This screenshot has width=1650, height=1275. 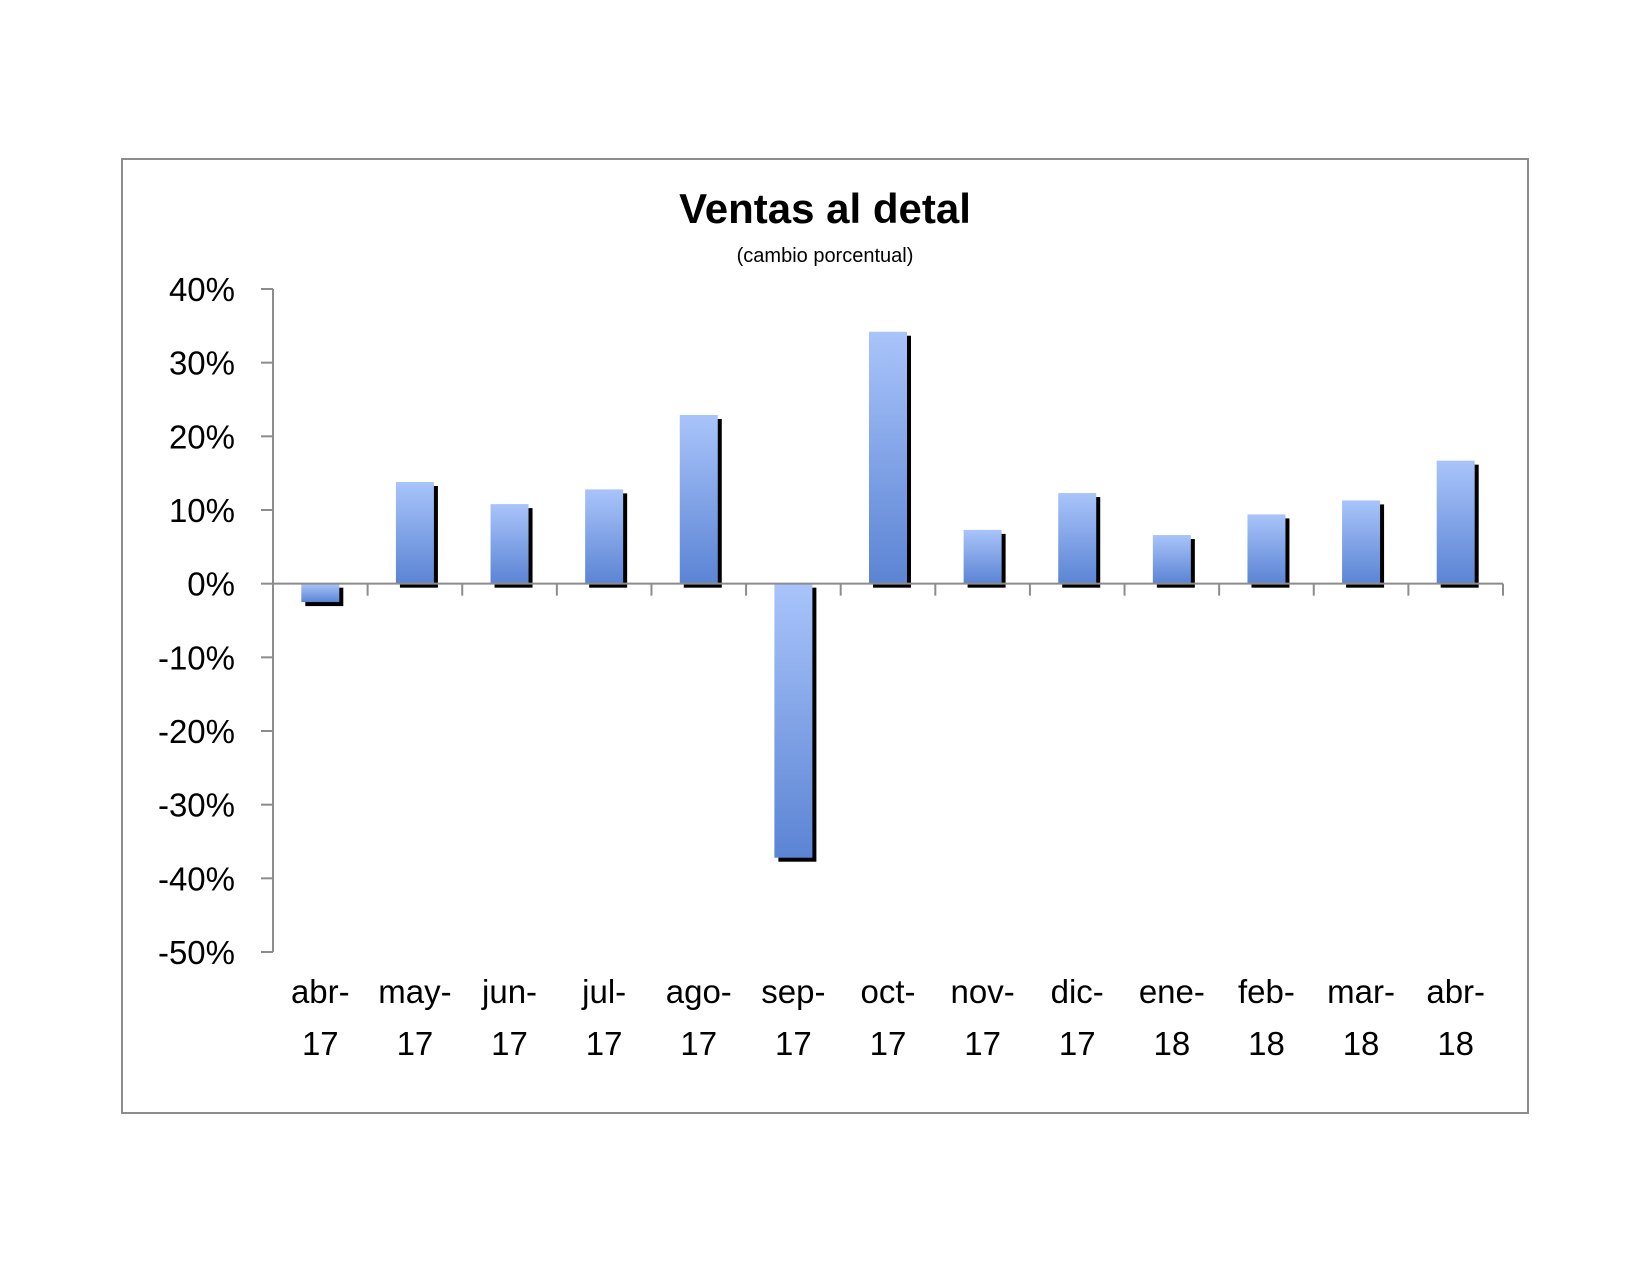 I want to click on x-tick-label: abr- 17, so click(x=320, y=1017).